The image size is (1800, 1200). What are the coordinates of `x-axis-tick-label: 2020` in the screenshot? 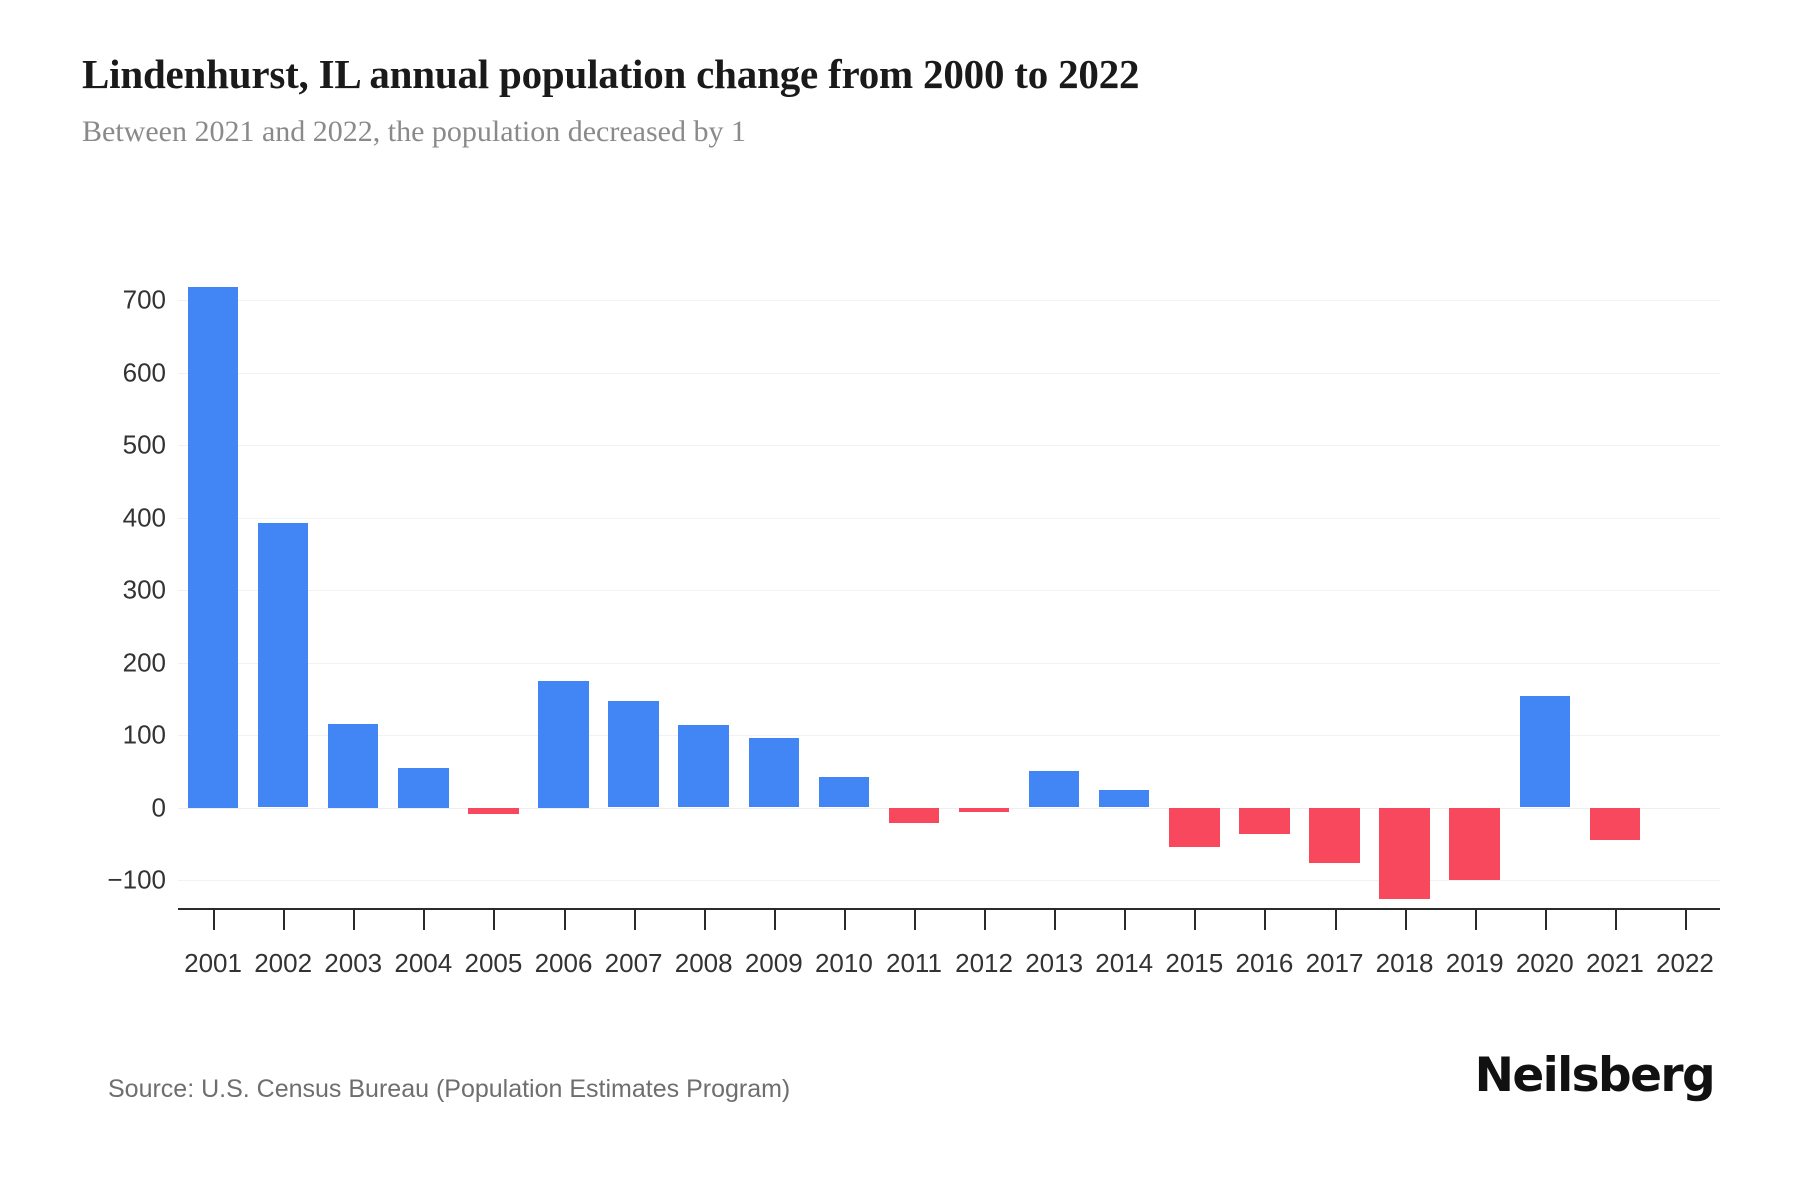 It's located at (1544, 963).